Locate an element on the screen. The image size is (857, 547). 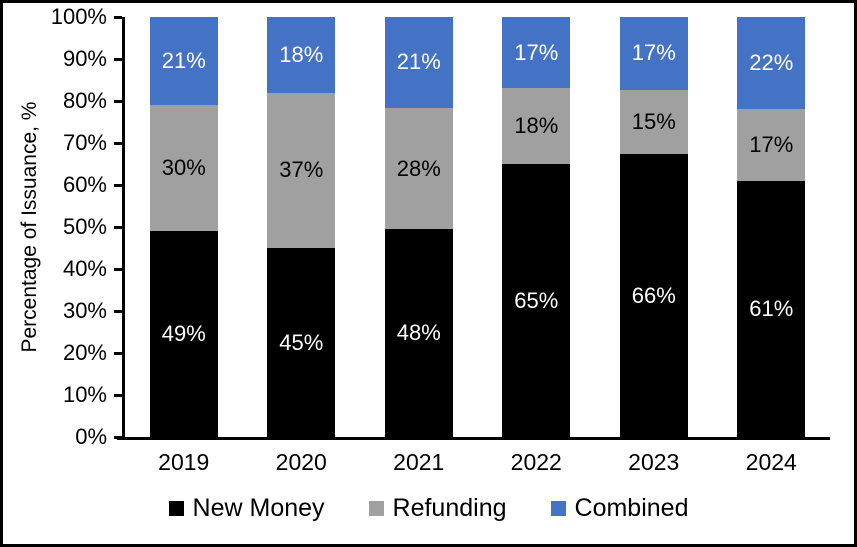
y-axis-line is located at coordinates (123, 228).